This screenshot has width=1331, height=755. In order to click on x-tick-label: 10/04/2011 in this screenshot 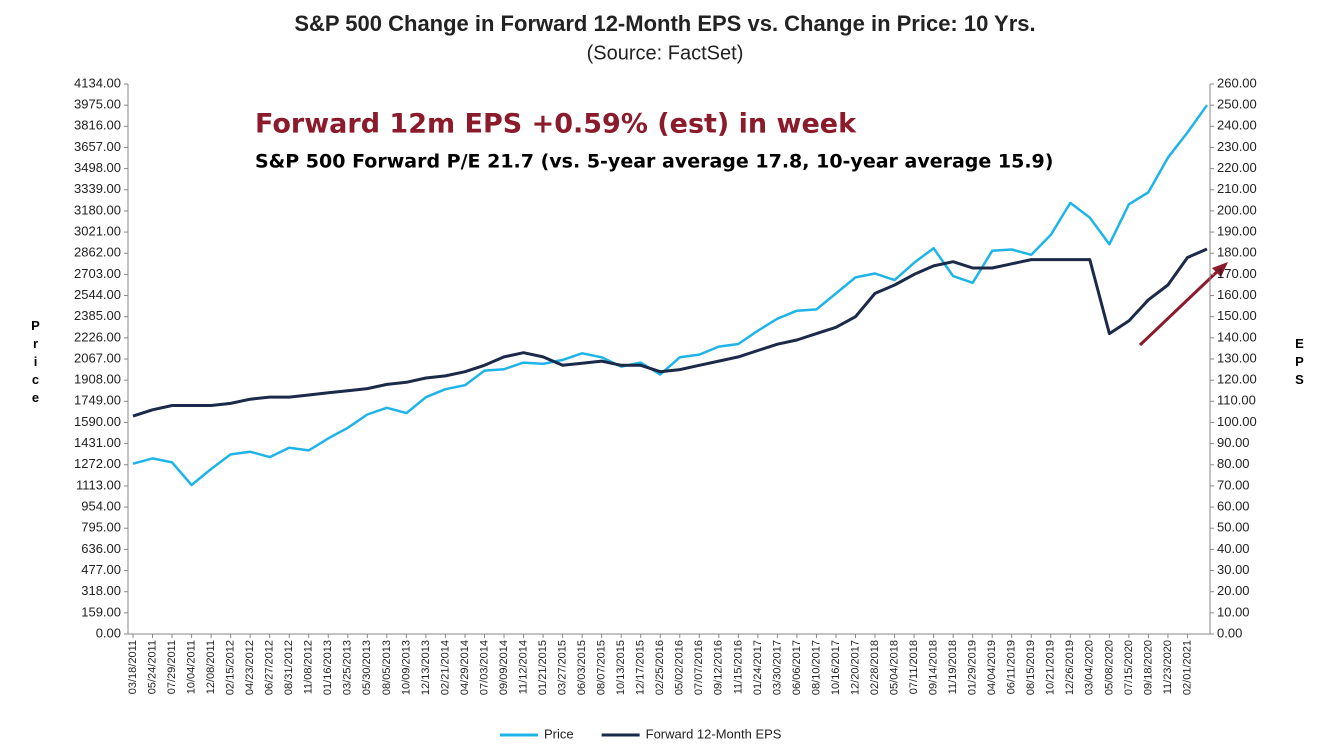, I will do `click(191, 667)`.